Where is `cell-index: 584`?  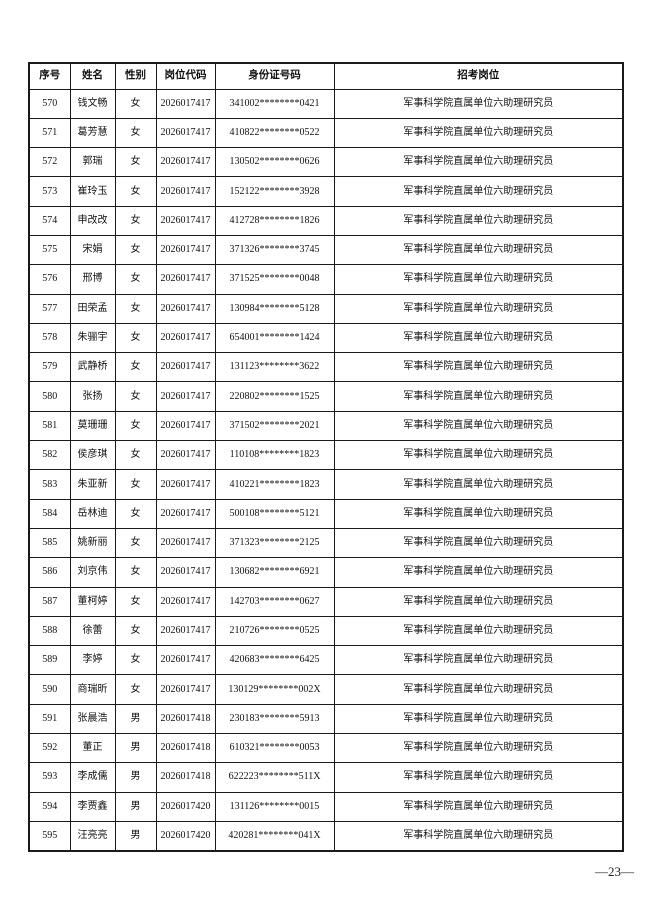
cell-index: 584 is located at coordinates (49, 513).